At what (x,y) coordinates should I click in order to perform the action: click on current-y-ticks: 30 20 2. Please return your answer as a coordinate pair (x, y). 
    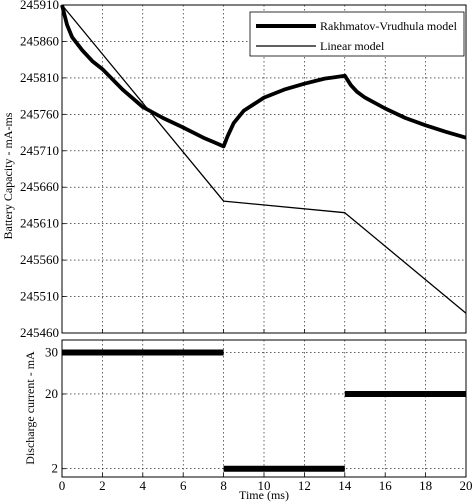
    Looking at the image, I should click on (55, 410).